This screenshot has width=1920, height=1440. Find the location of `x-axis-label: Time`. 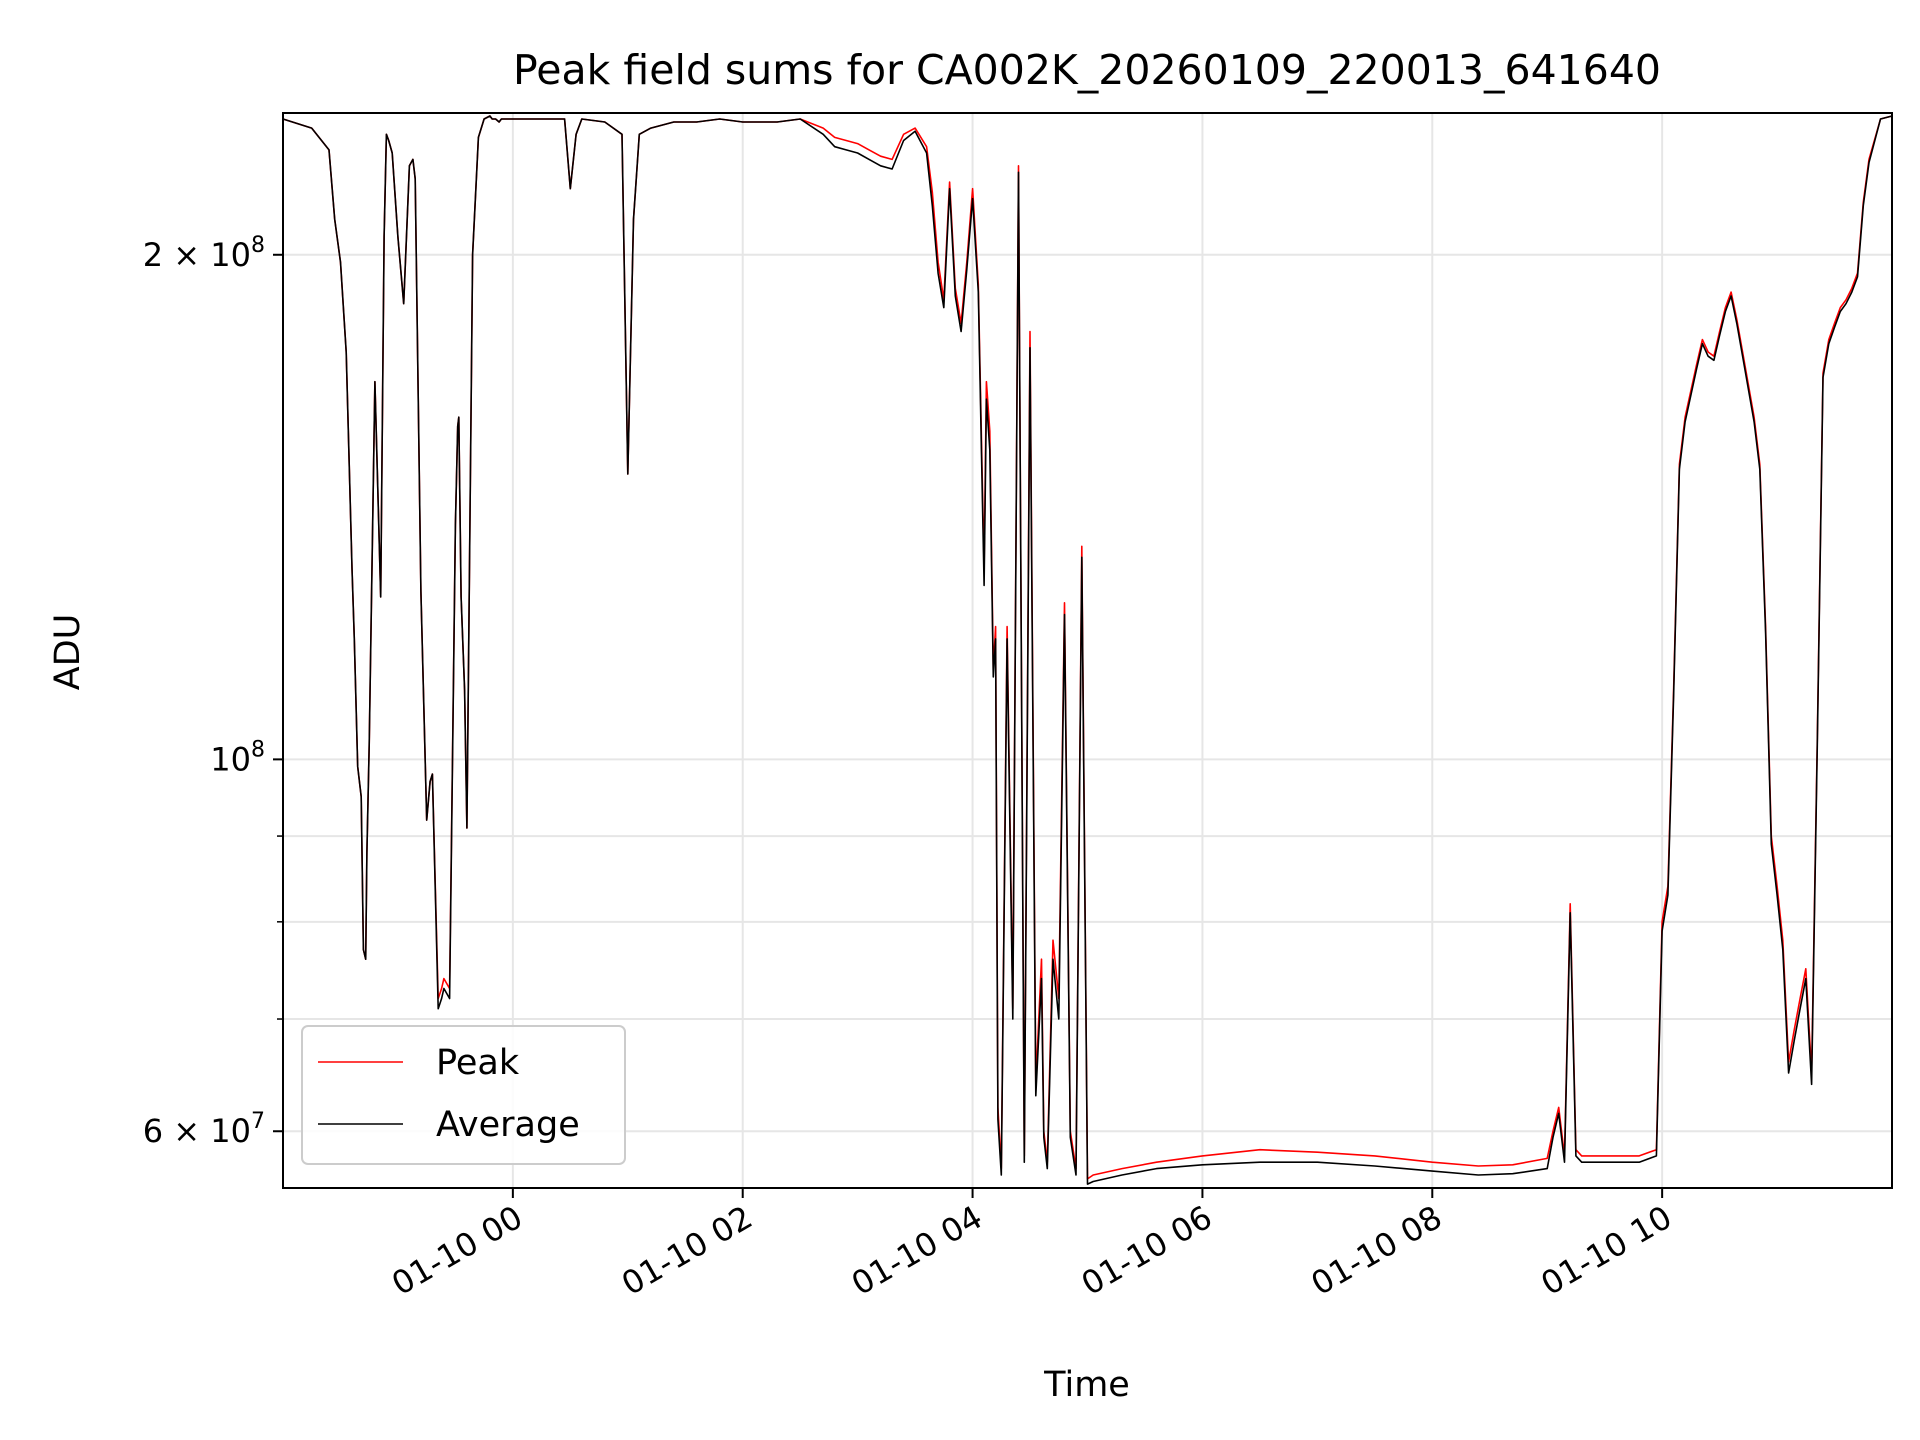

x-axis-label: Time is located at coordinates (1086, 1385).